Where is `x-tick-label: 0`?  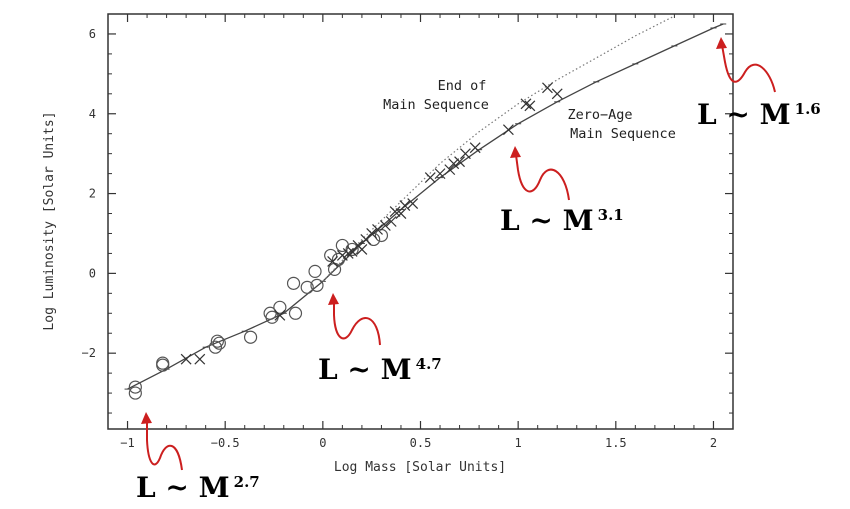 x-tick-label: 0 is located at coordinates (322, 443).